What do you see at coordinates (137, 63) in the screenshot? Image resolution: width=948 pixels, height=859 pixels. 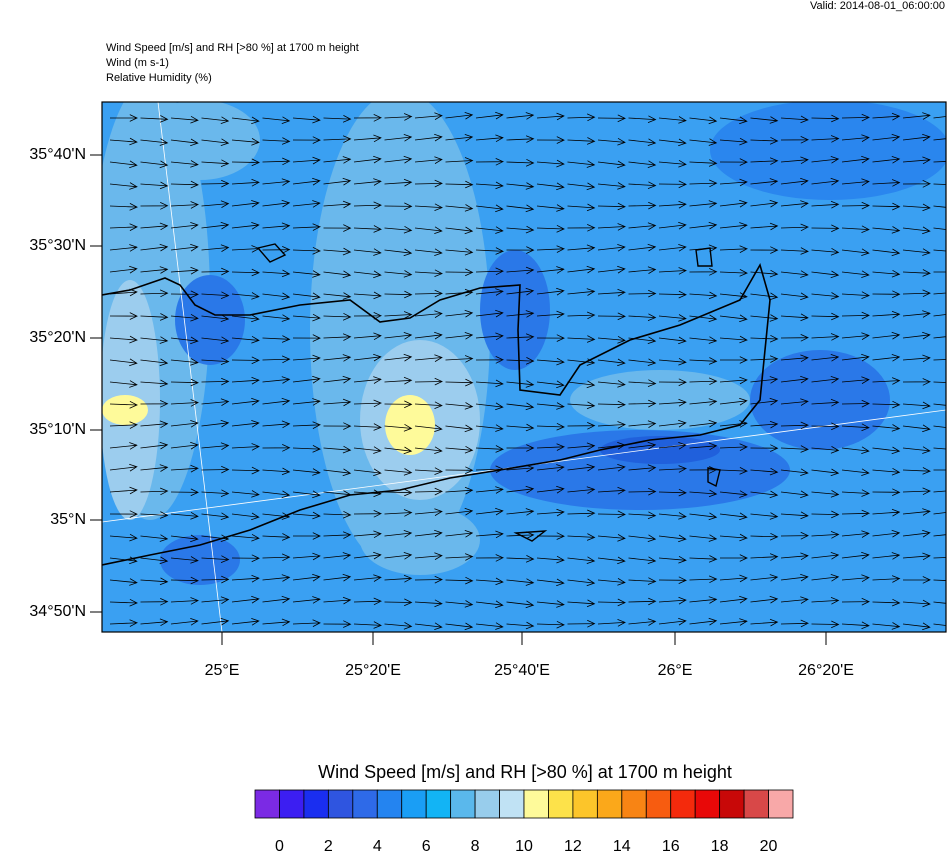 I see `title-line: Wind (m s-1)` at bounding box center [137, 63].